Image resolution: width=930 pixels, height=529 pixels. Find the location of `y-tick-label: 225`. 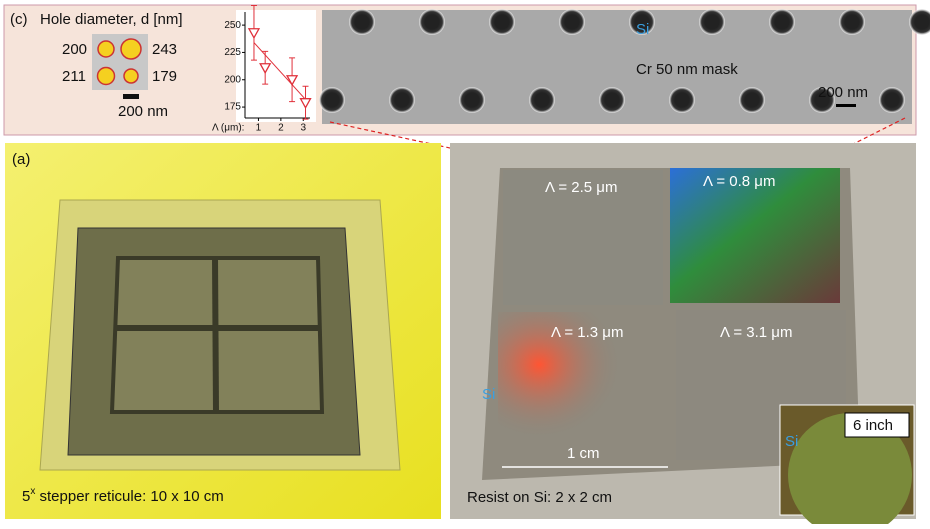

y-tick-label: 225 is located at coordinates (232, 52).